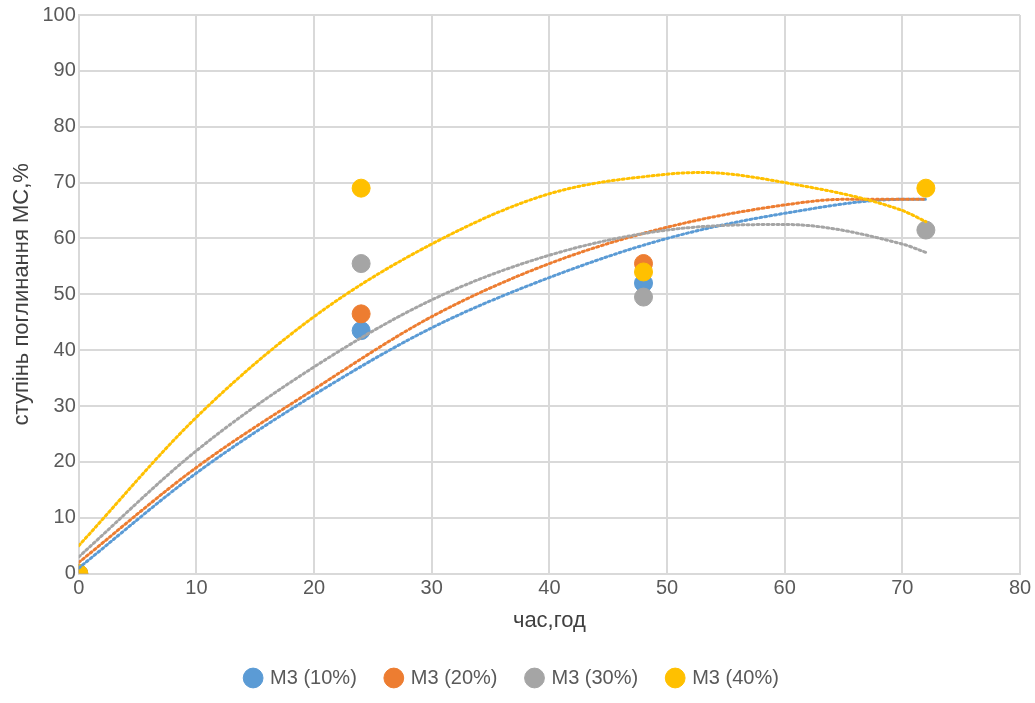  Describe the element at coordinates (64, 516) in the screenshot. I see `y-tick-label: 10` at that location.